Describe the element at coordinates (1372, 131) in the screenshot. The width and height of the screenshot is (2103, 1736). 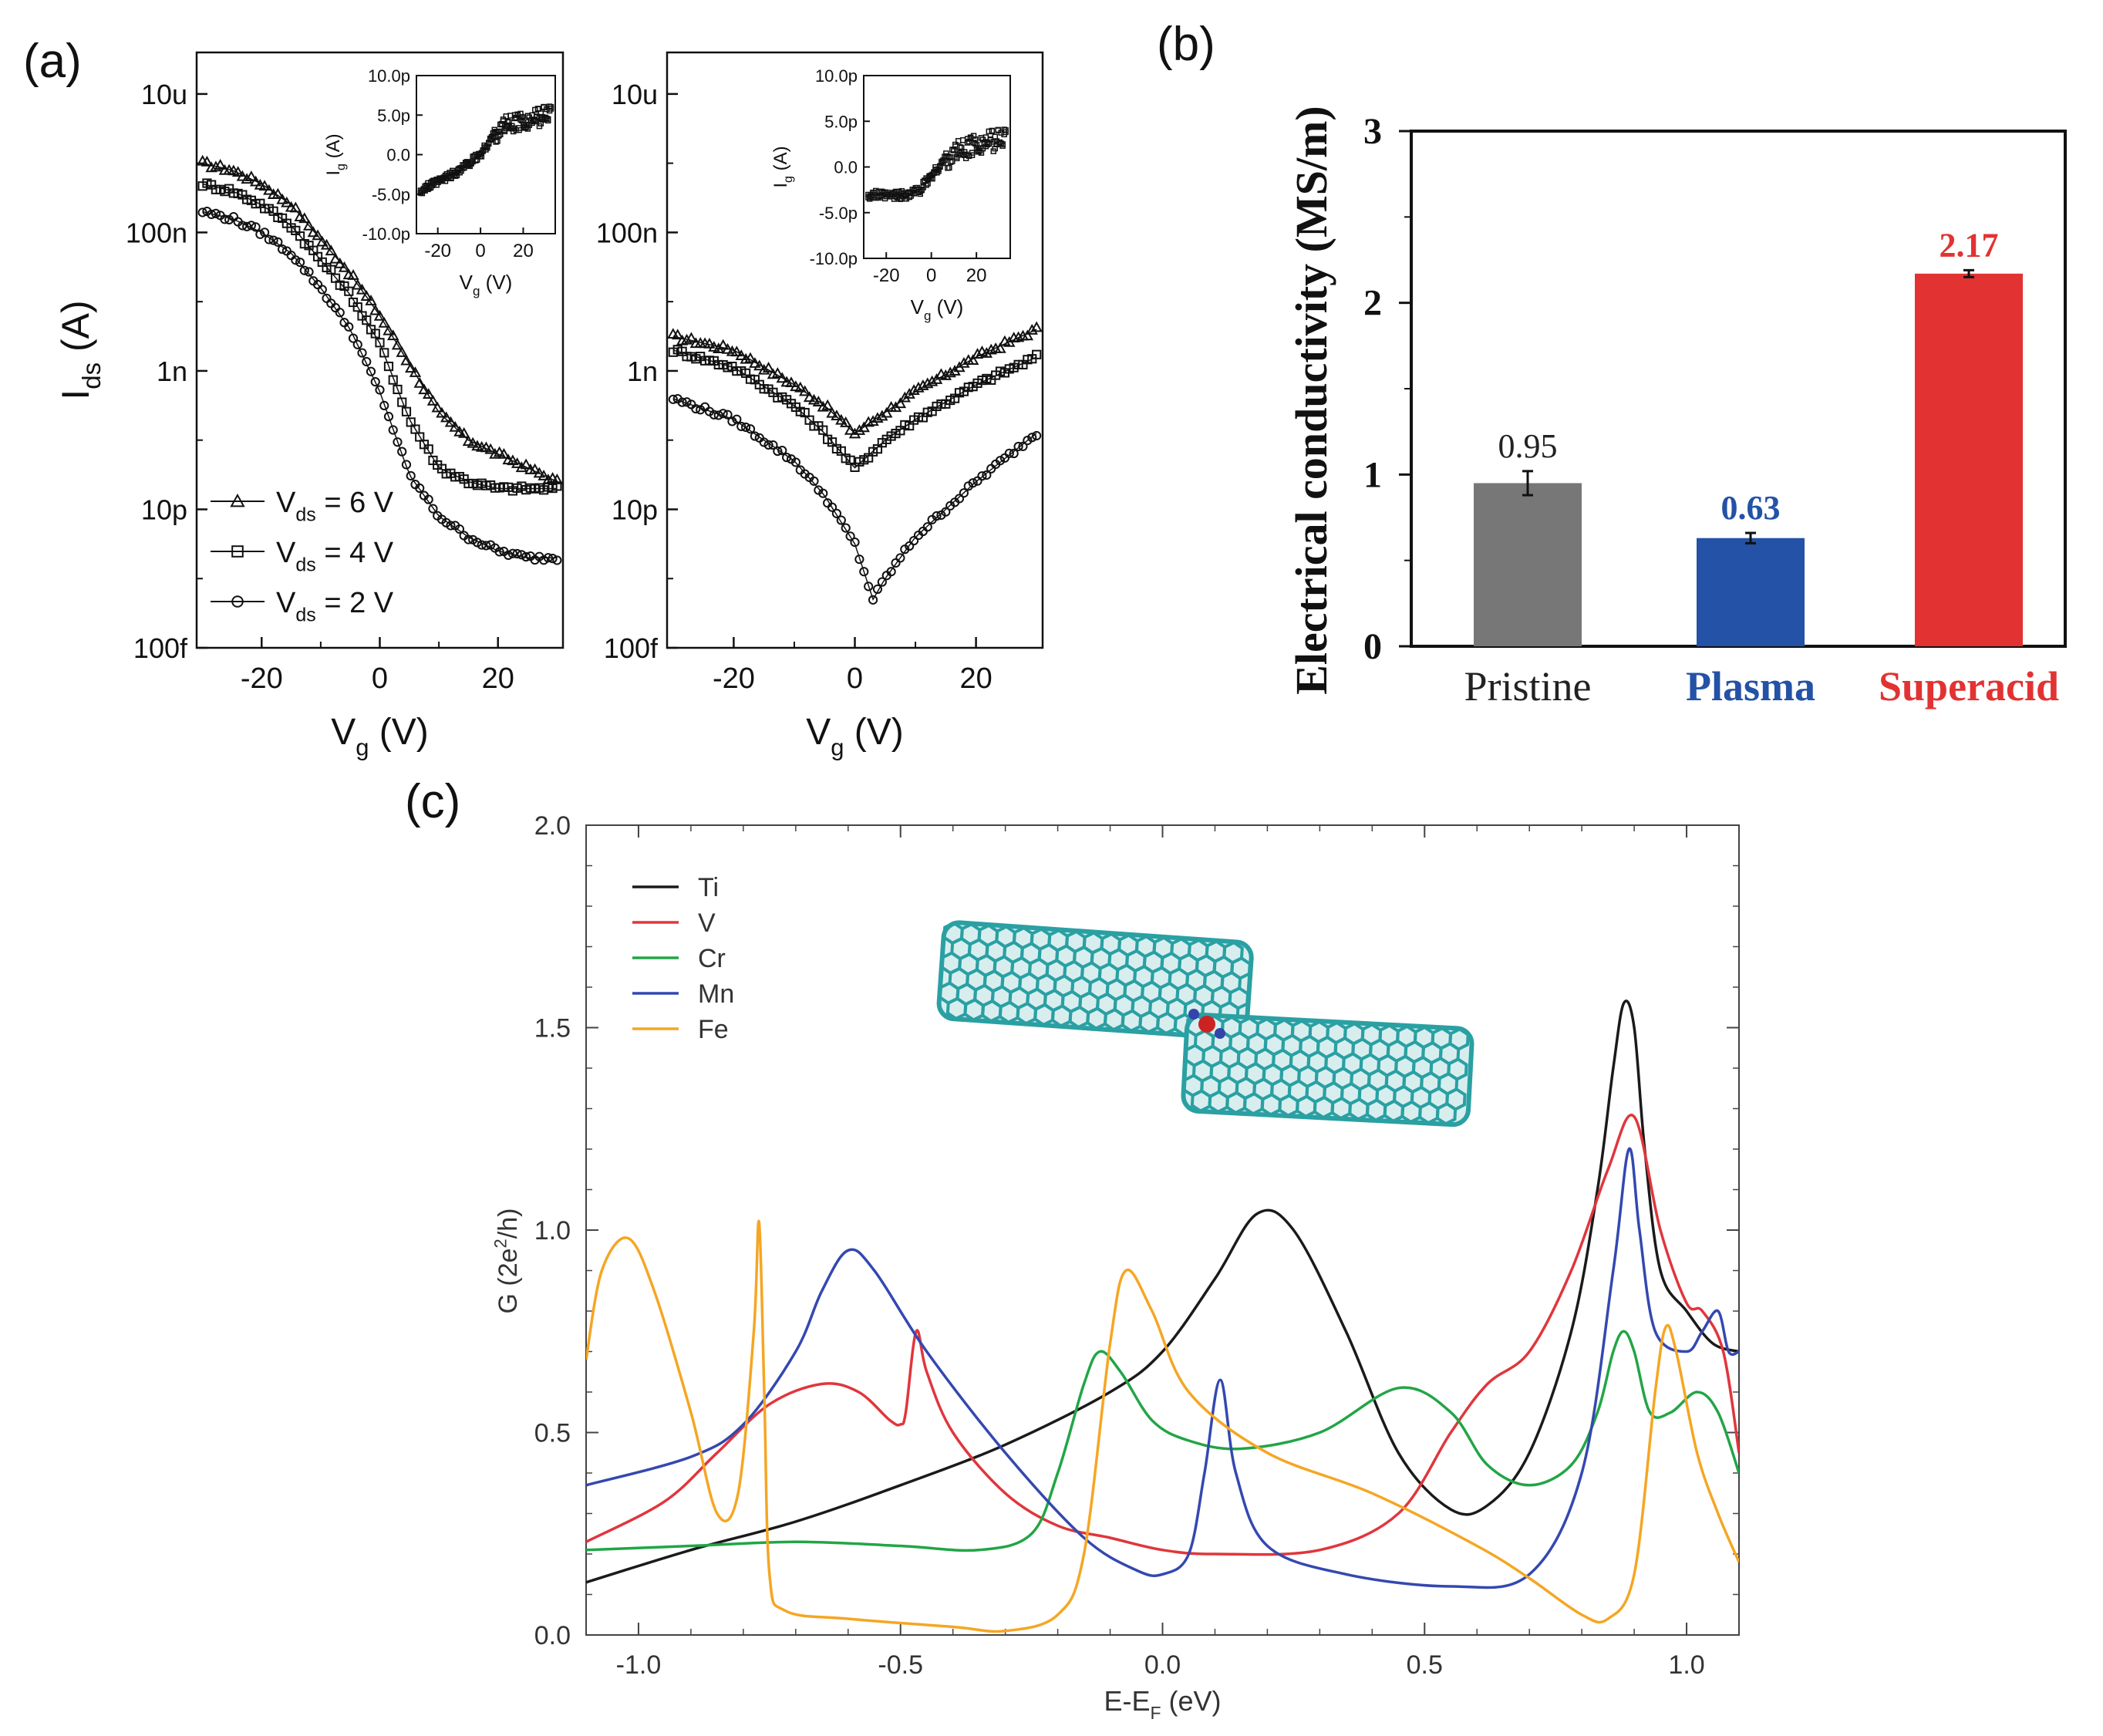
I see `y-tick-label: 3` at that location.